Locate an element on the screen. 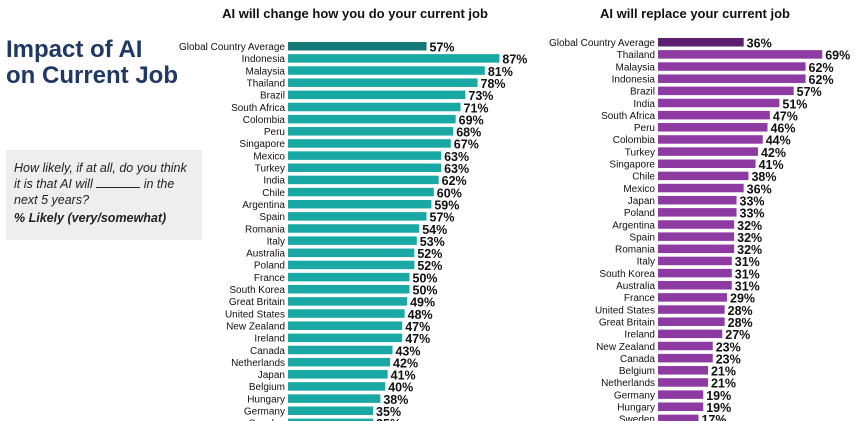  replace-category-label: Japan is located at coordinates (641, 201).